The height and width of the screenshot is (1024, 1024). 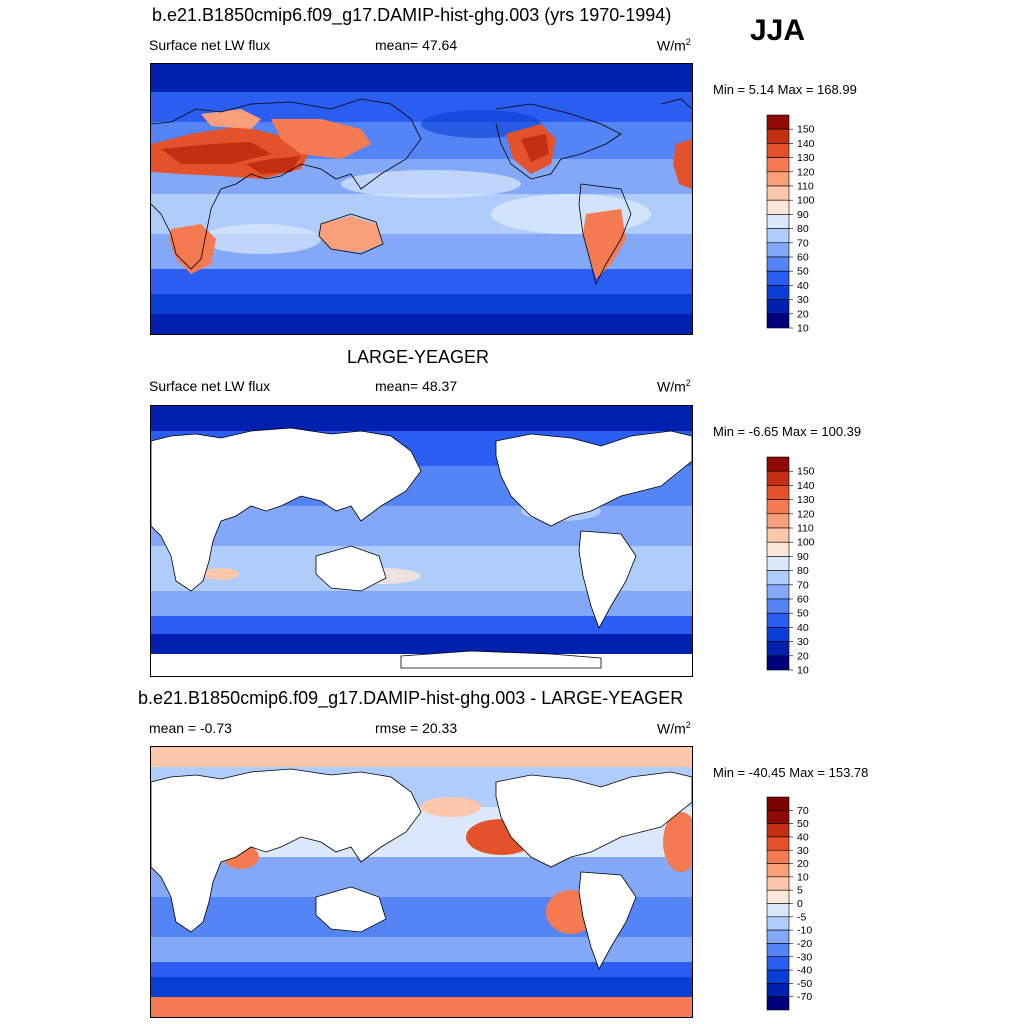 What do you see at coordinates (674, 45) in the screenshot?
I see `panel1-units: W/m2` at bounding box center [674, 45].